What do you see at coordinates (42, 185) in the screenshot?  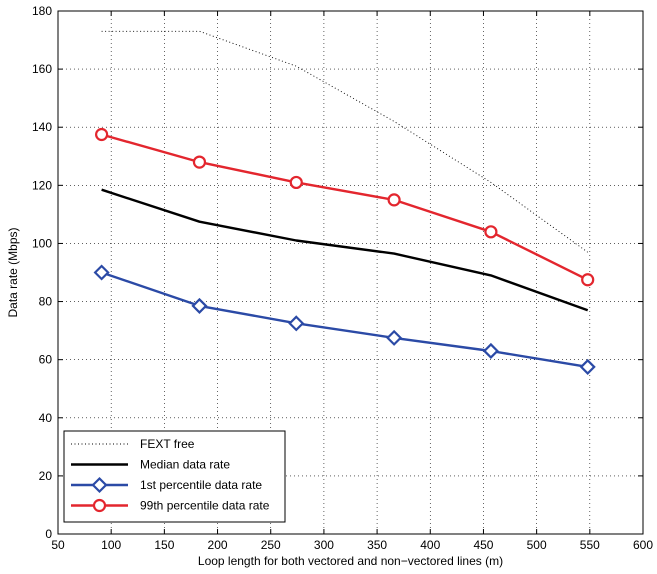 I see `y-tick-label: 120` at bounding box center [42, 185].